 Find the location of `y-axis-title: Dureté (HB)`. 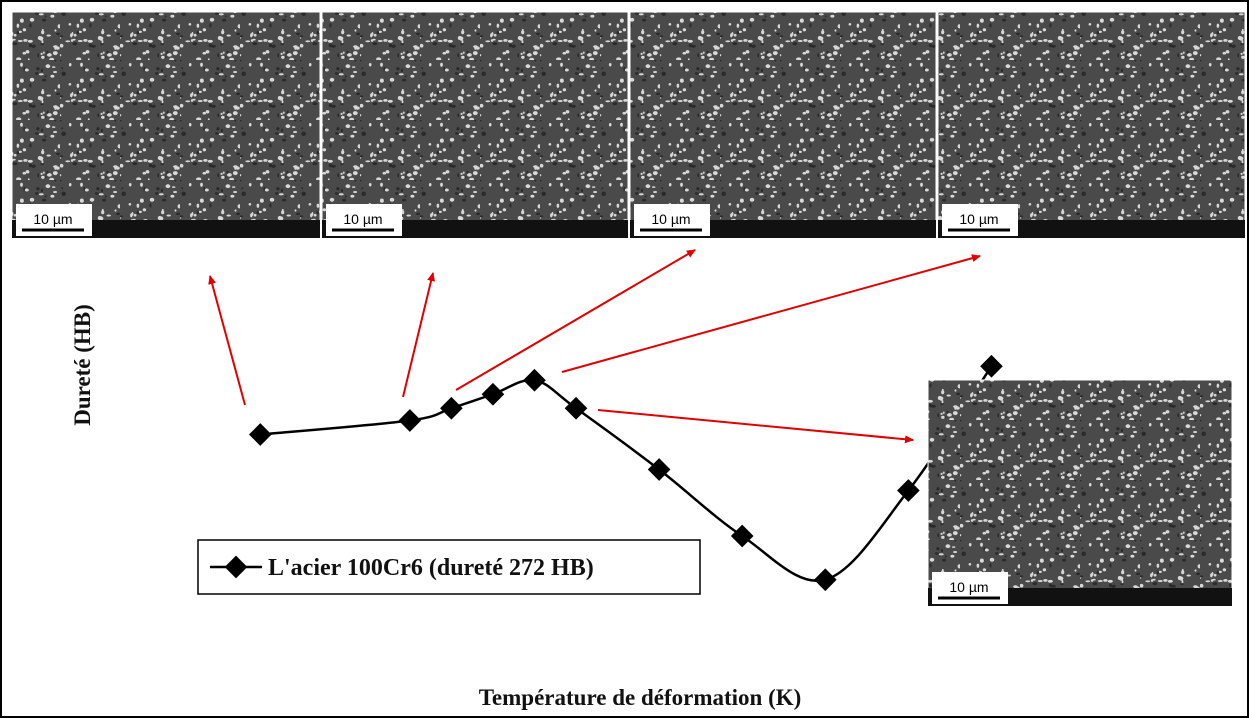

y-axis-title: Dureté (HB) is located at coordinates (82, 365).